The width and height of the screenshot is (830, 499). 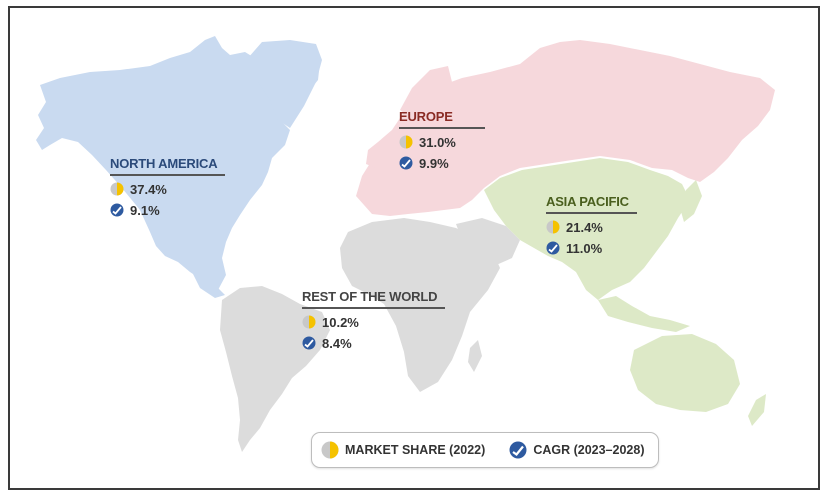 I want to click on rest-of-world-market-share: 10.2%, so click(x=373, y=322).